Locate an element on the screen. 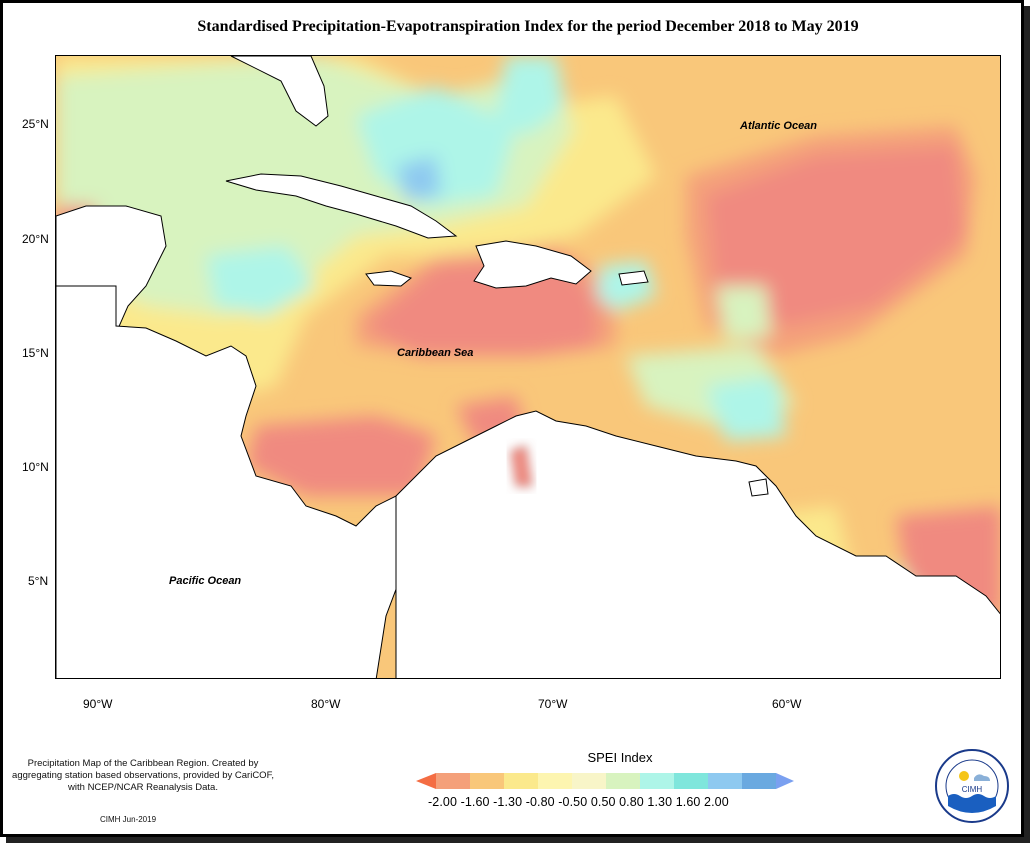 This screenshot has width=1030, height=843. lon-label-80w: 80°W is located at coordinates (326, 704).